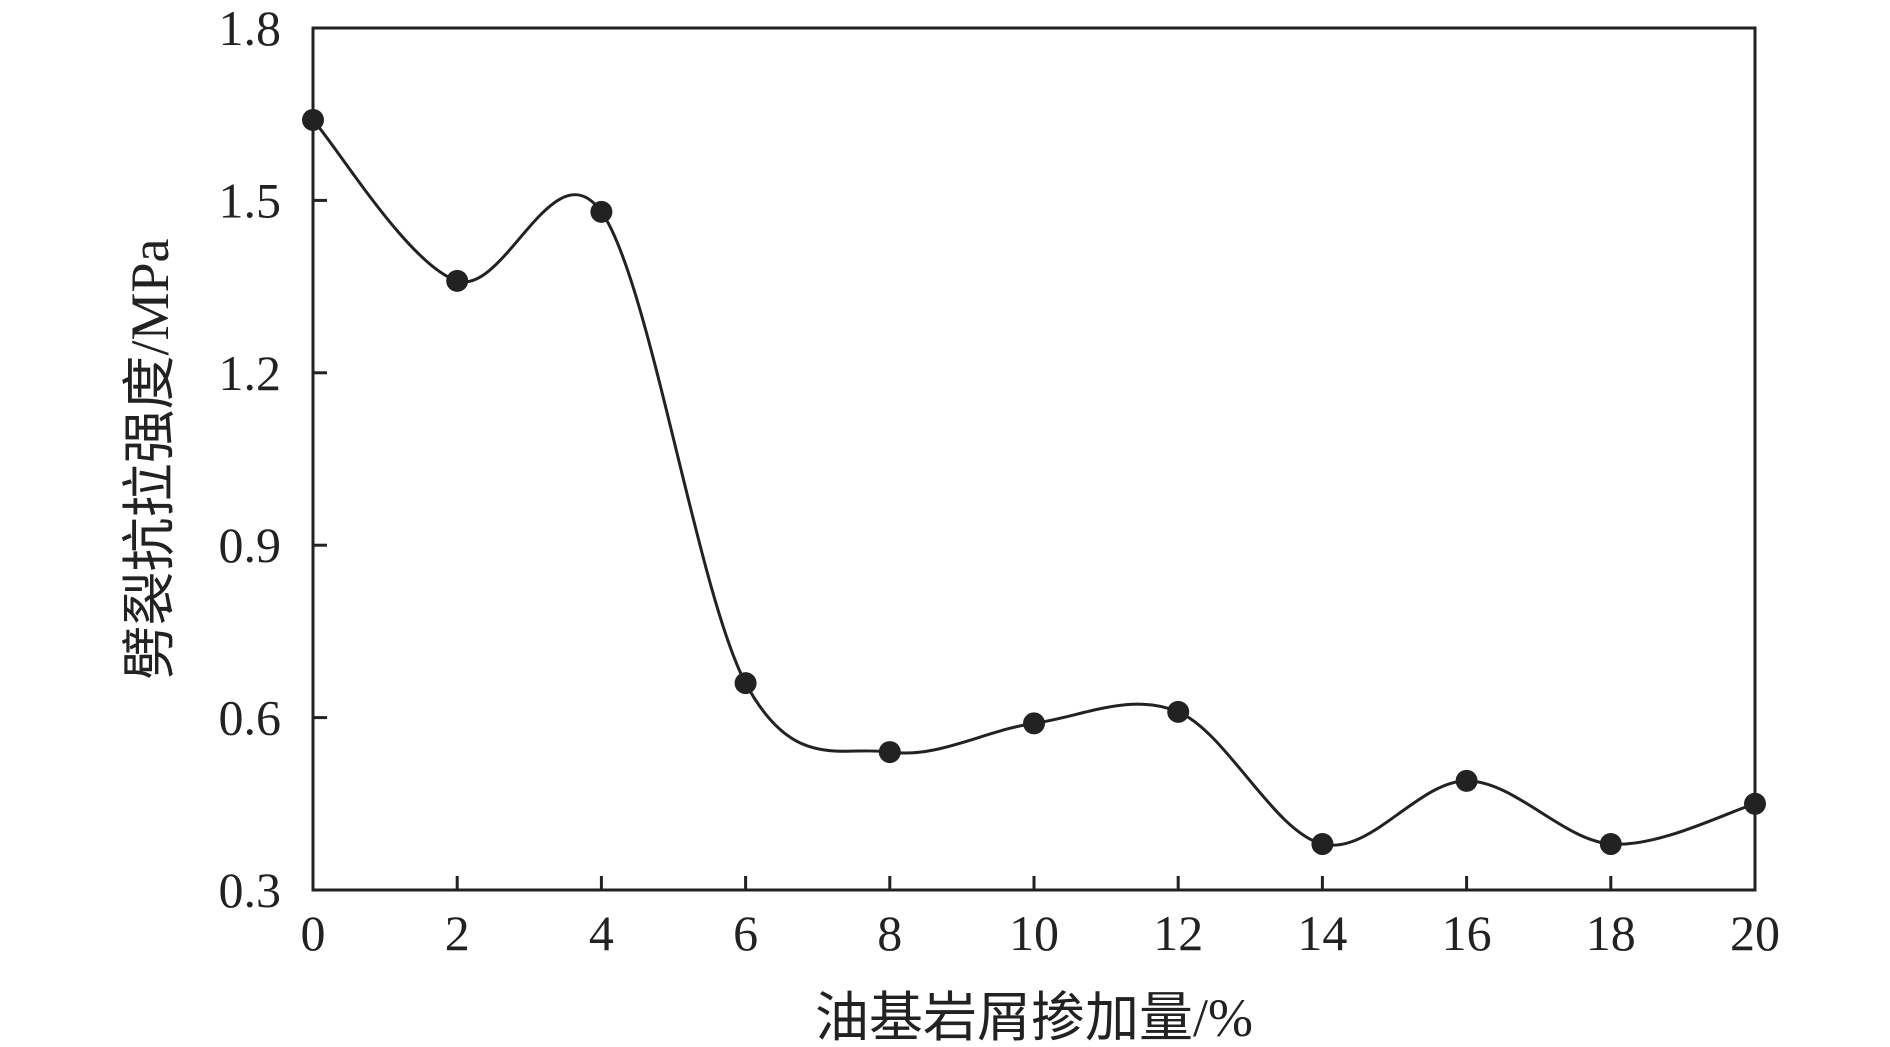 This screenshot has width=1890, height=1047. Describe the element at coordinates (250, 28) in the screenshot. I see `y-tick-label: 1.8` at that location.